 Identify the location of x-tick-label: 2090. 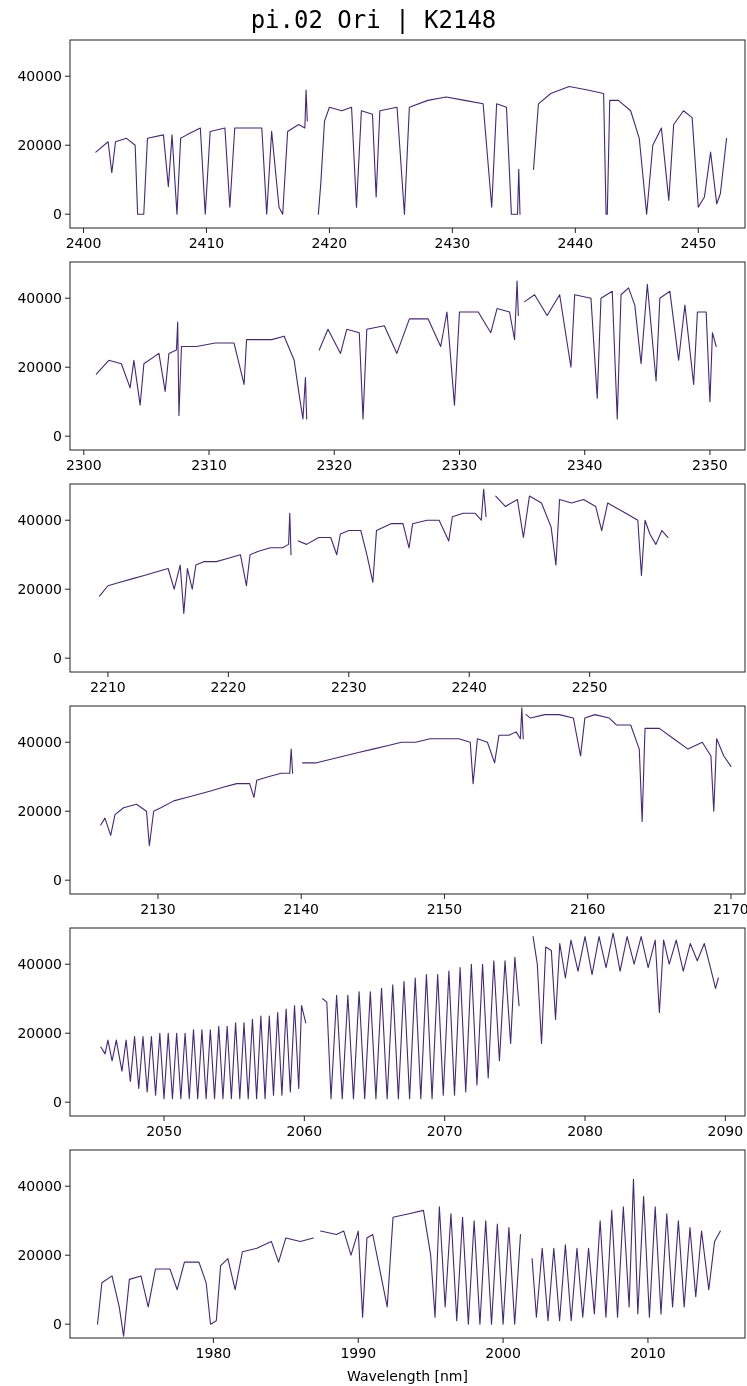
(725, 1131).